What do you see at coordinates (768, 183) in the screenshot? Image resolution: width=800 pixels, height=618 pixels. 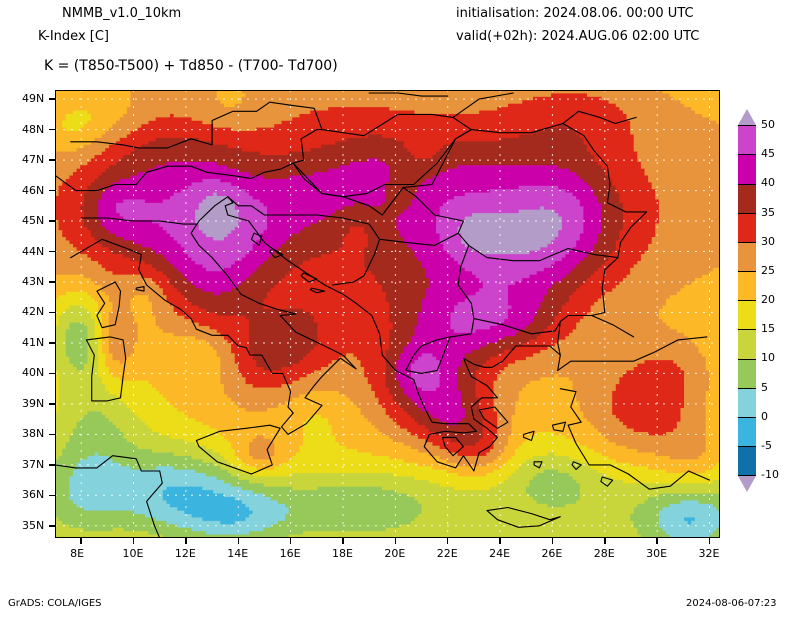 I see `colorbar-tick-label: 40` at bounding box center [768, 183].